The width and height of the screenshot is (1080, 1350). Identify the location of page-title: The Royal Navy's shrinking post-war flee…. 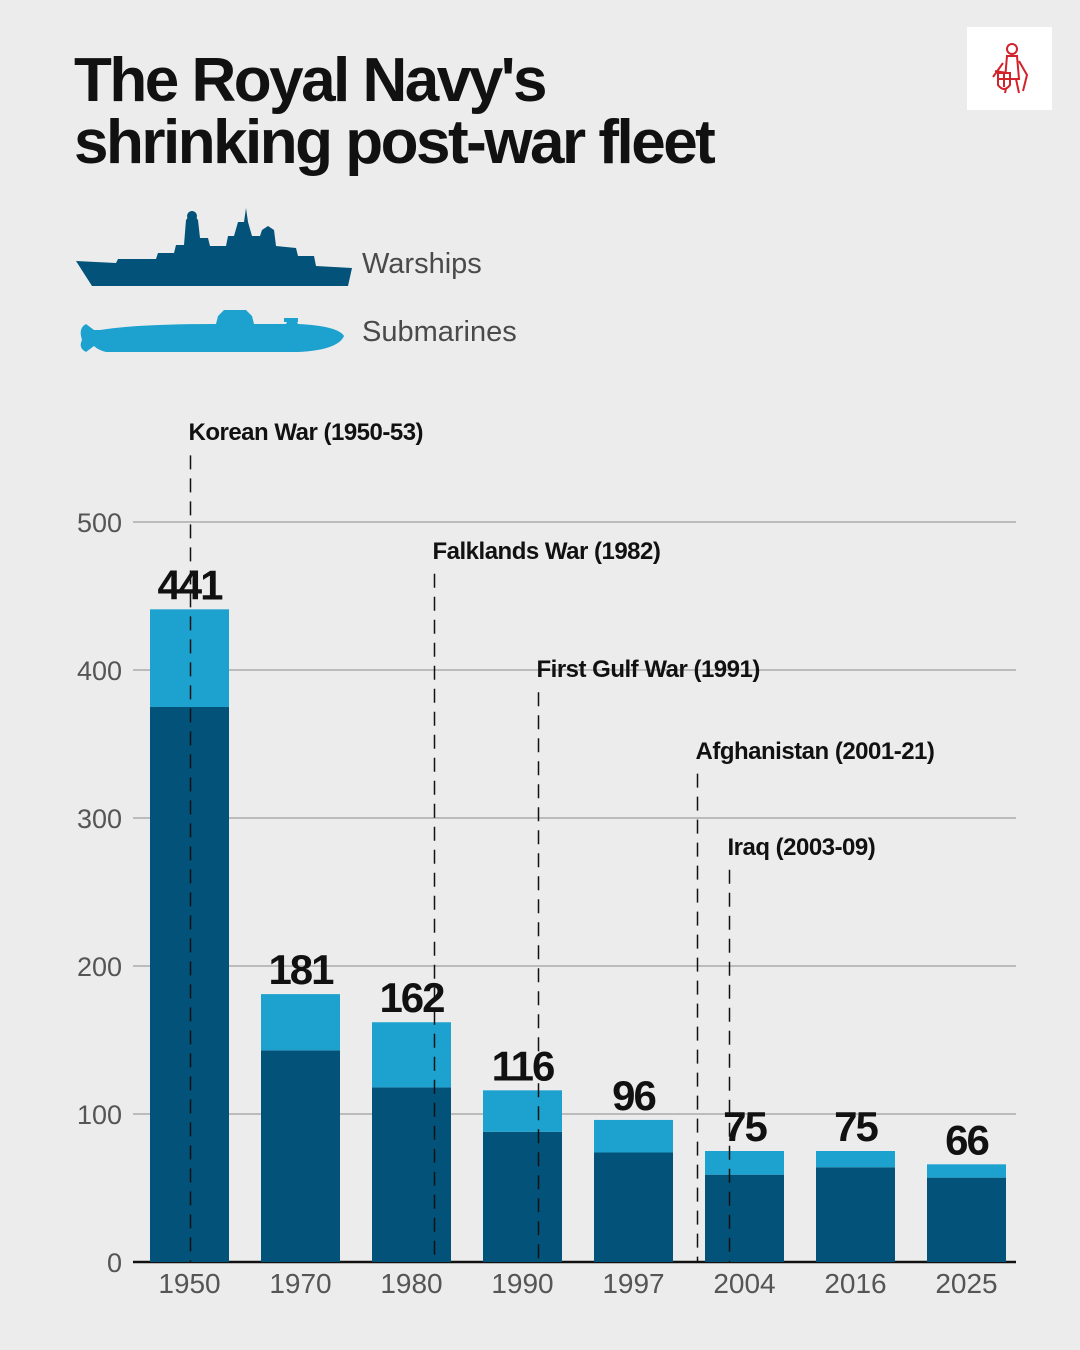
(395, 111).